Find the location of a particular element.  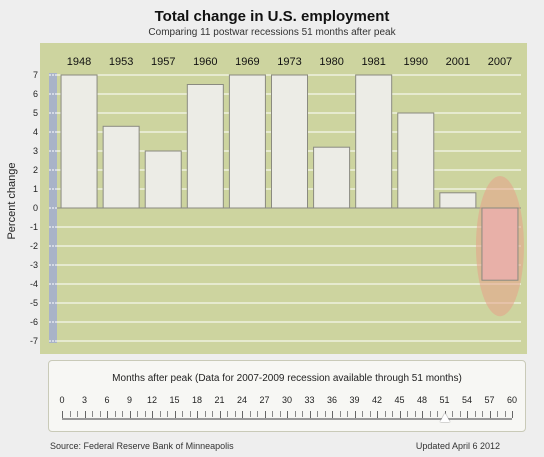

bar-2007 is located at coordinates (500, 244).